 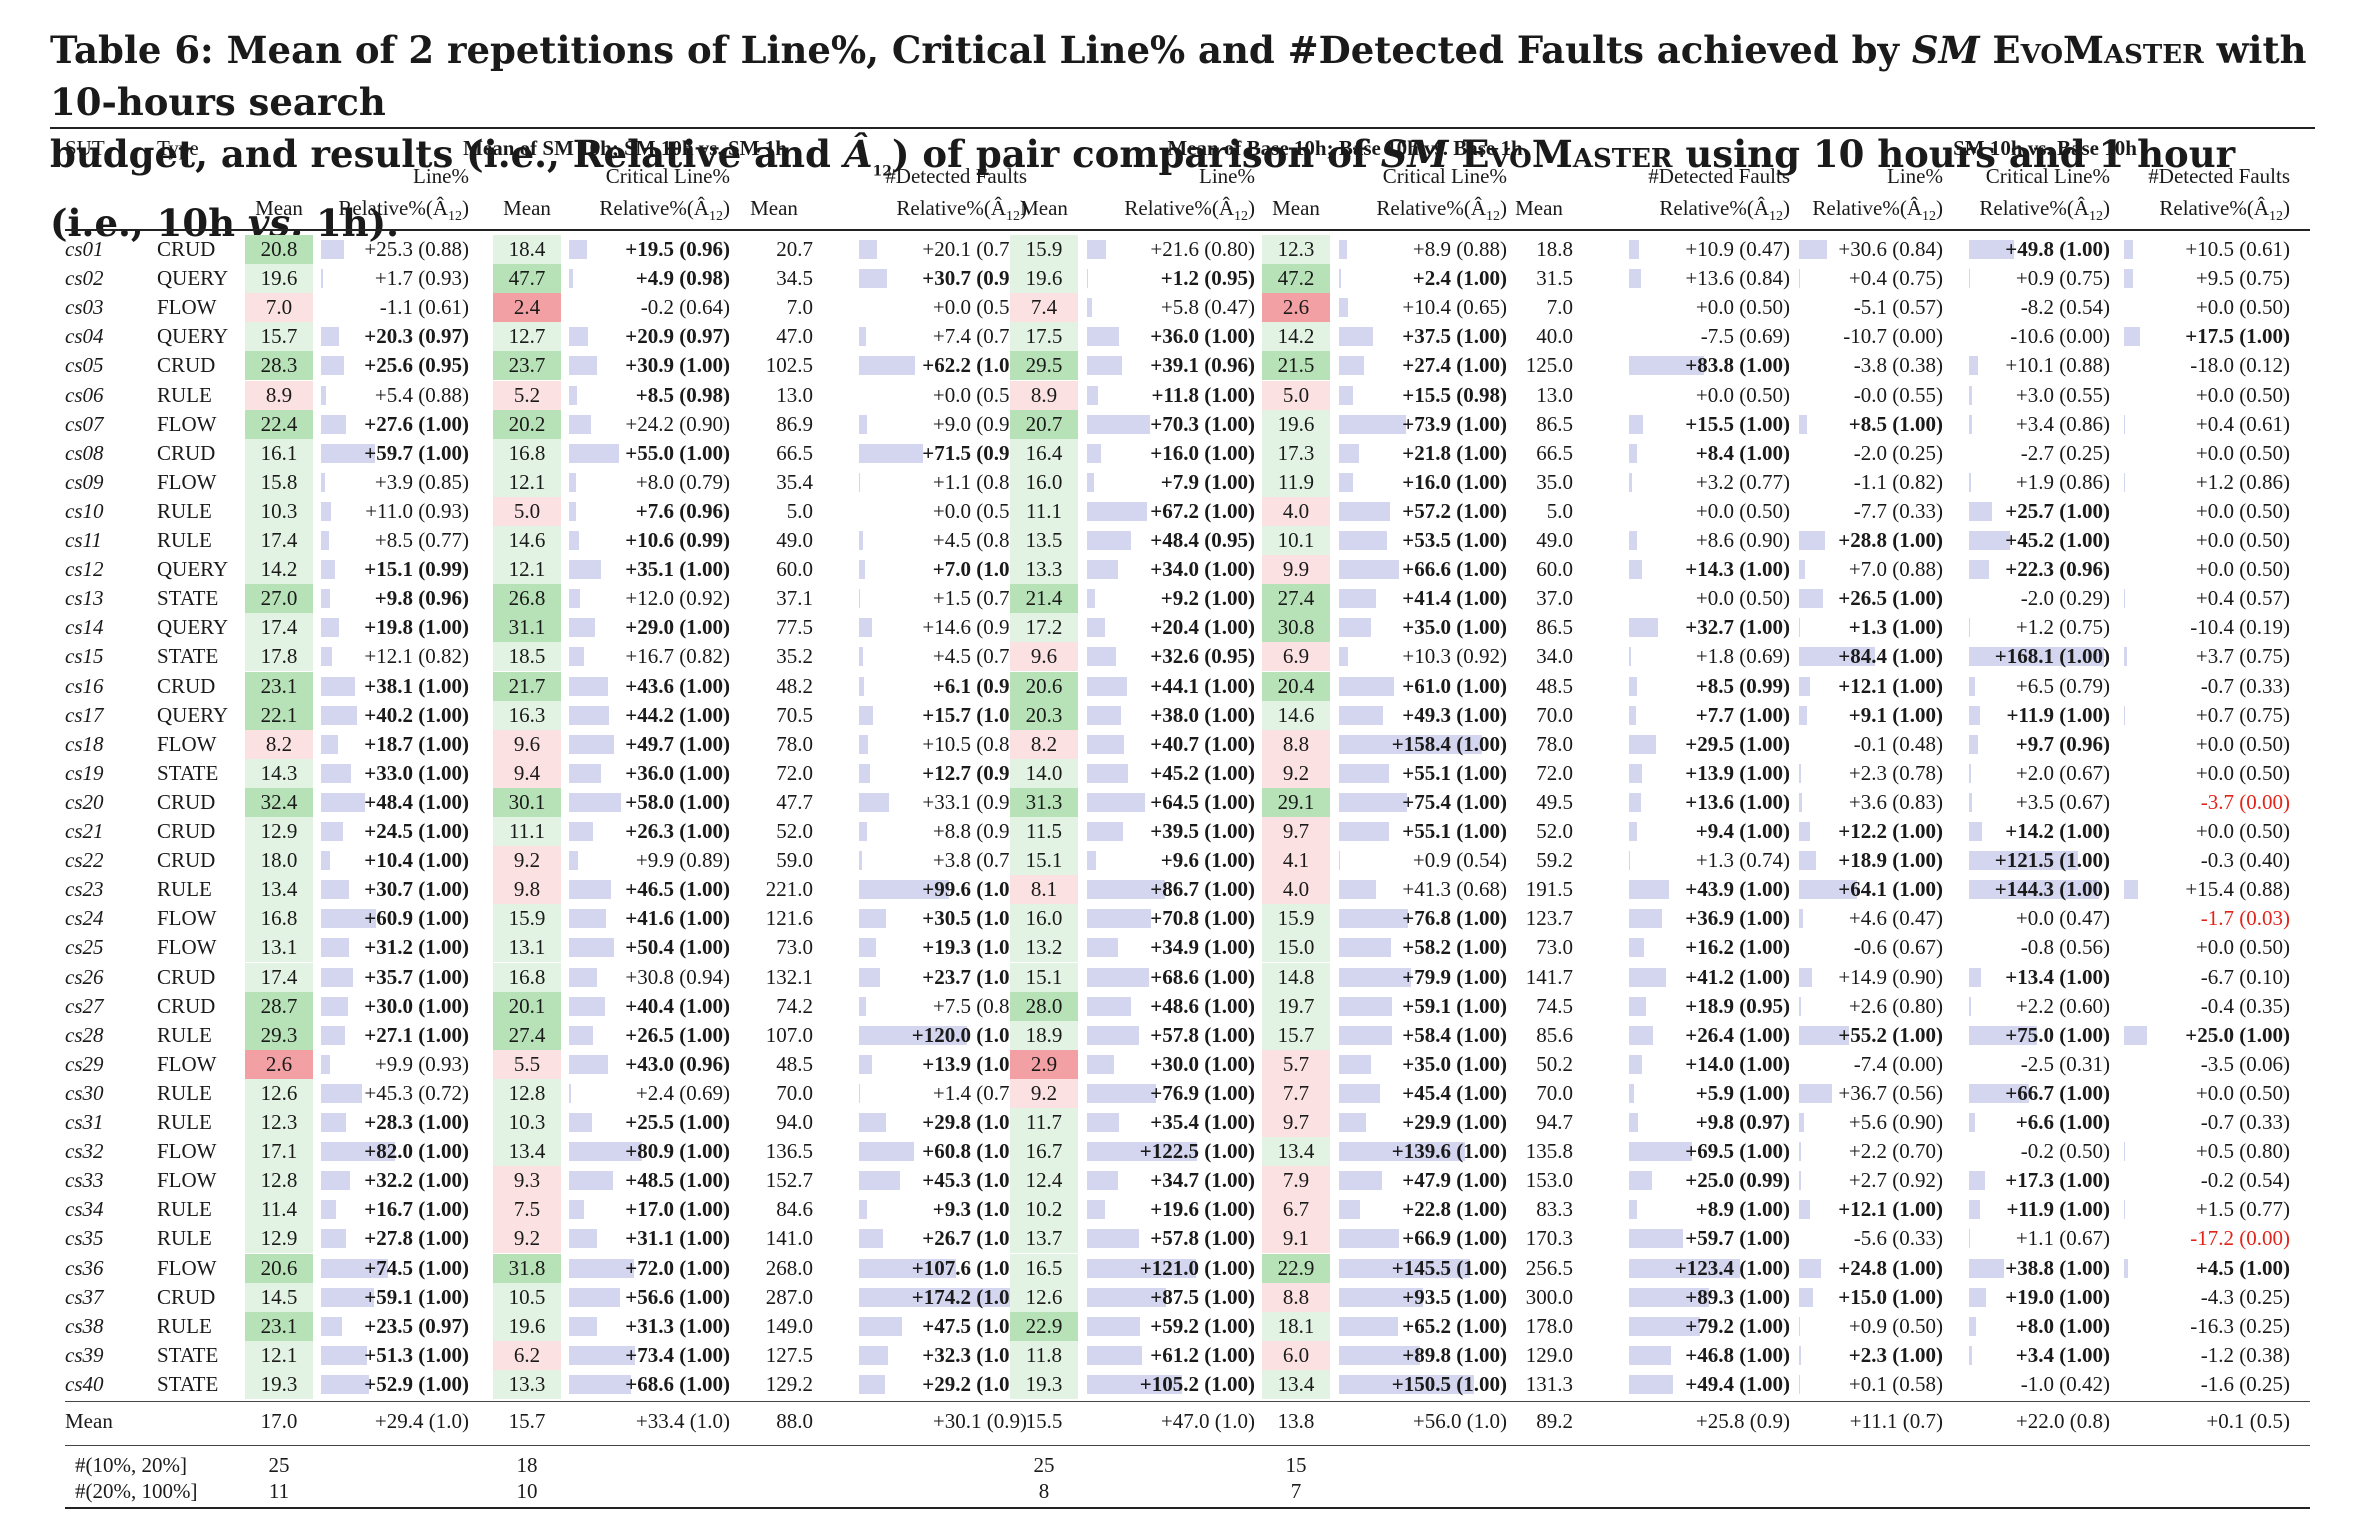 I want to click on table-cell: 4.0, so click(x=1296, y=890).